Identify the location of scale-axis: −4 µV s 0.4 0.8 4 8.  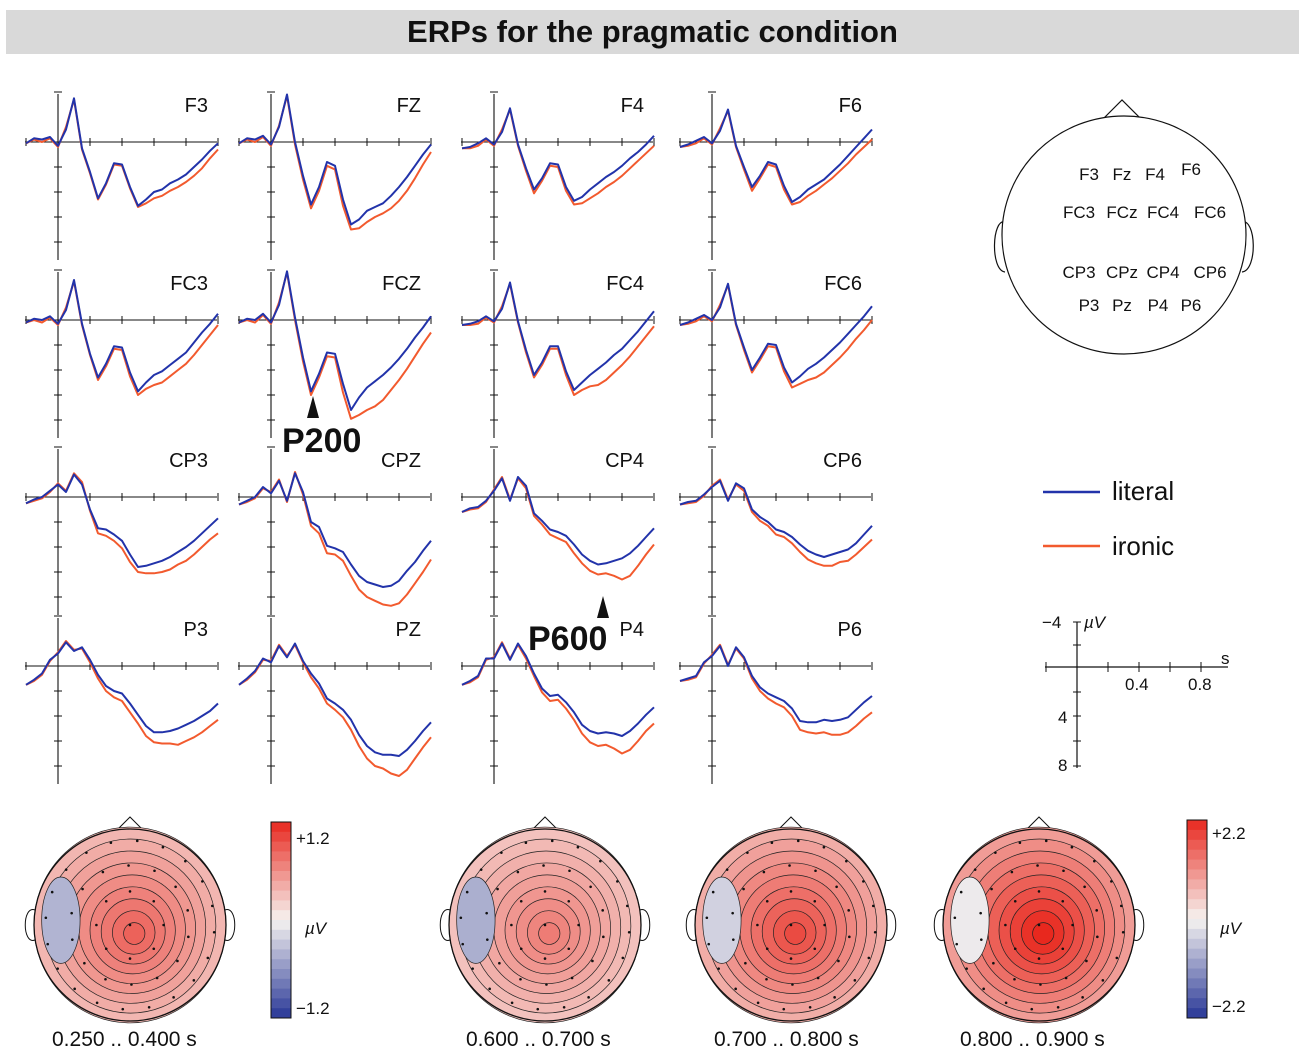
(1136, 694).